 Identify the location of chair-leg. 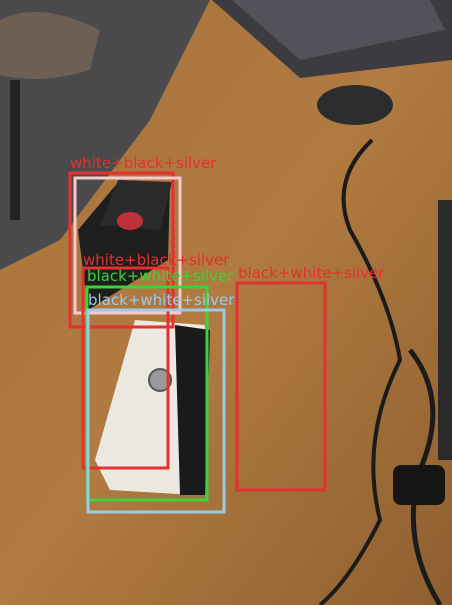
(15, 150).